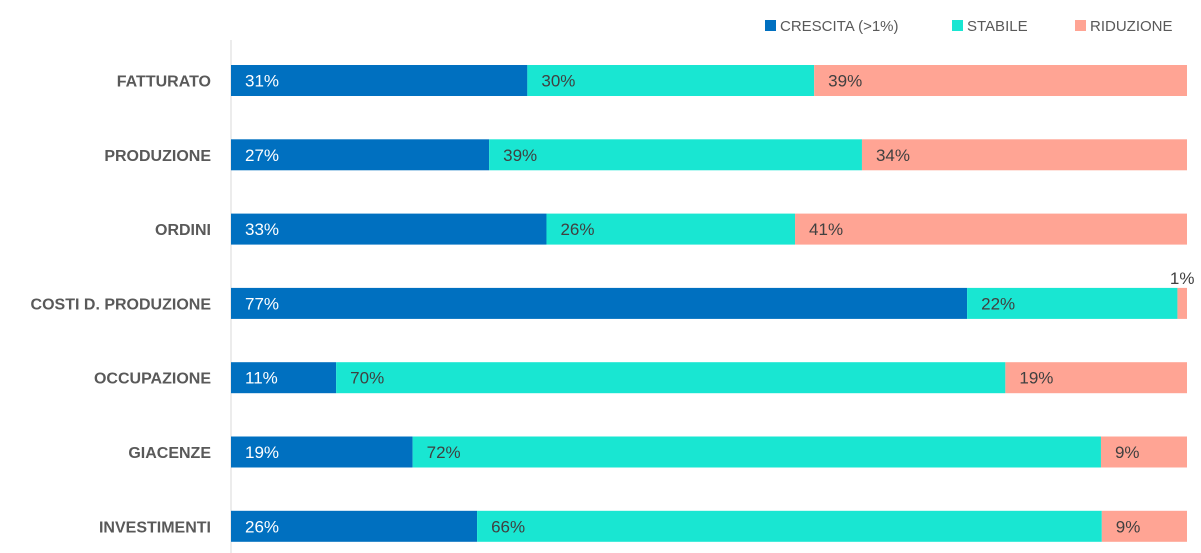 This screenshot has height=553, width=1201. I want to click on data-label-investimenti-riduzione: 9%, so click(1128, 526).